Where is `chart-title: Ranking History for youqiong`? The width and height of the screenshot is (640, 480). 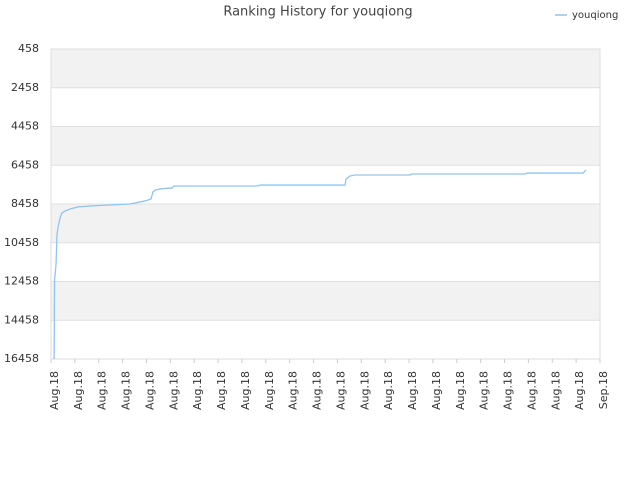 chart-title: Ranking History for youqiong is located at coordinates (317, 12).